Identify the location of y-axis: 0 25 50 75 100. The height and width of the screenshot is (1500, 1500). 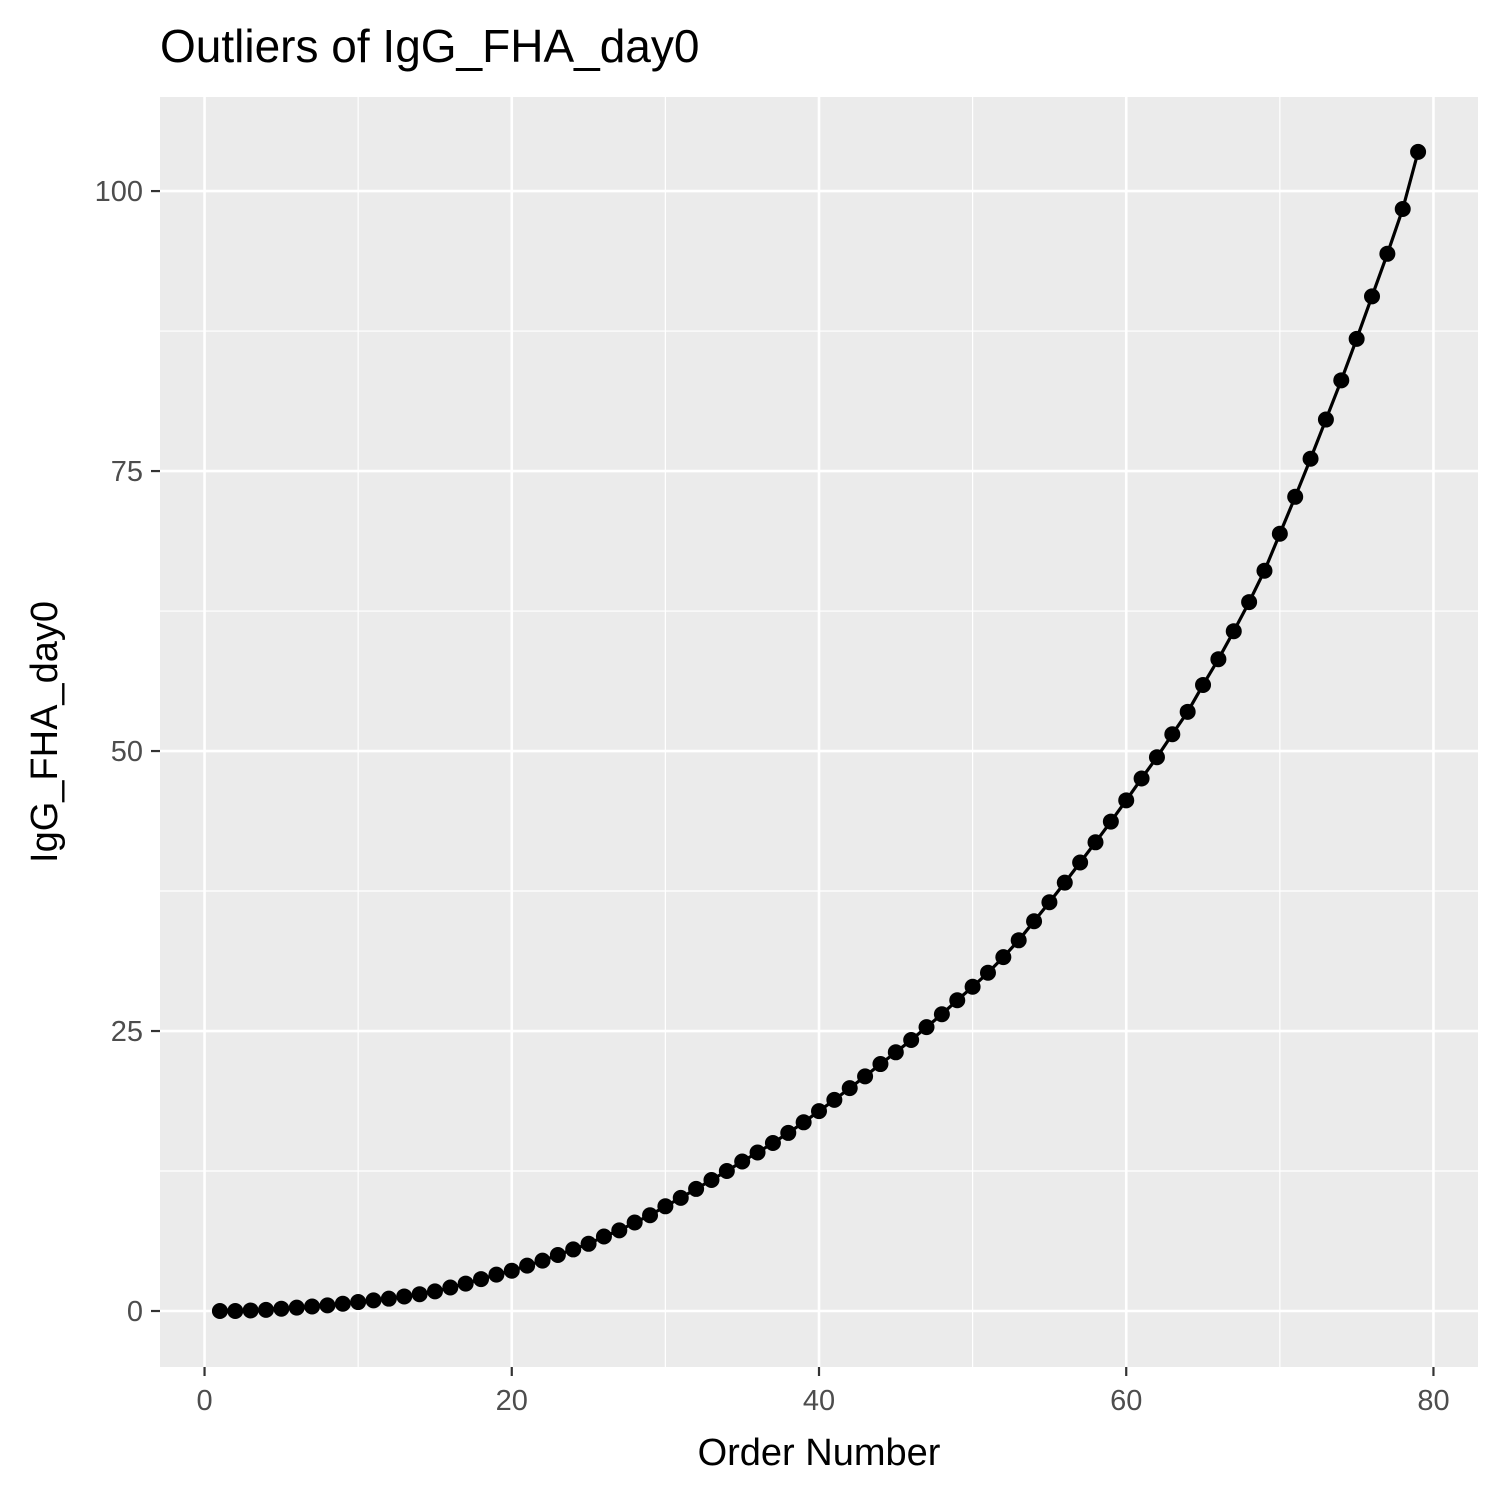
(127, 752).